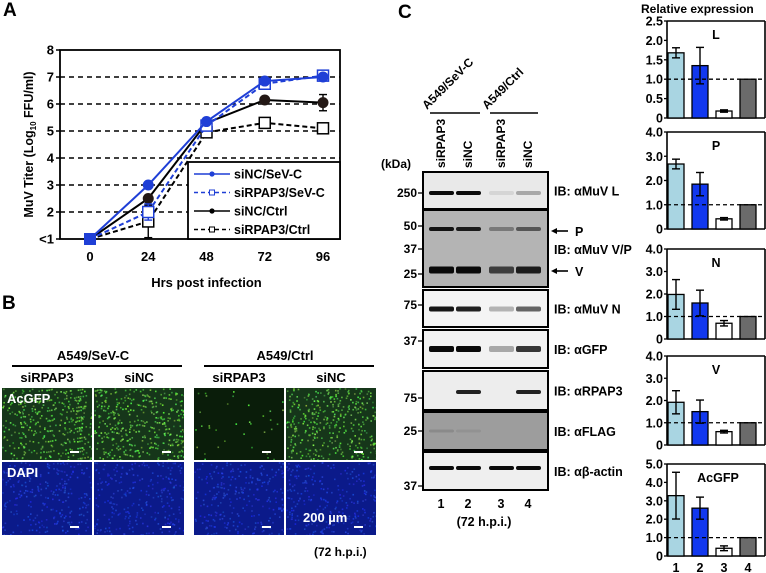  Describe the element at coordinates (588, 472) in the screenshot. I see `ib-label: IB: αβ-actin` at that location.